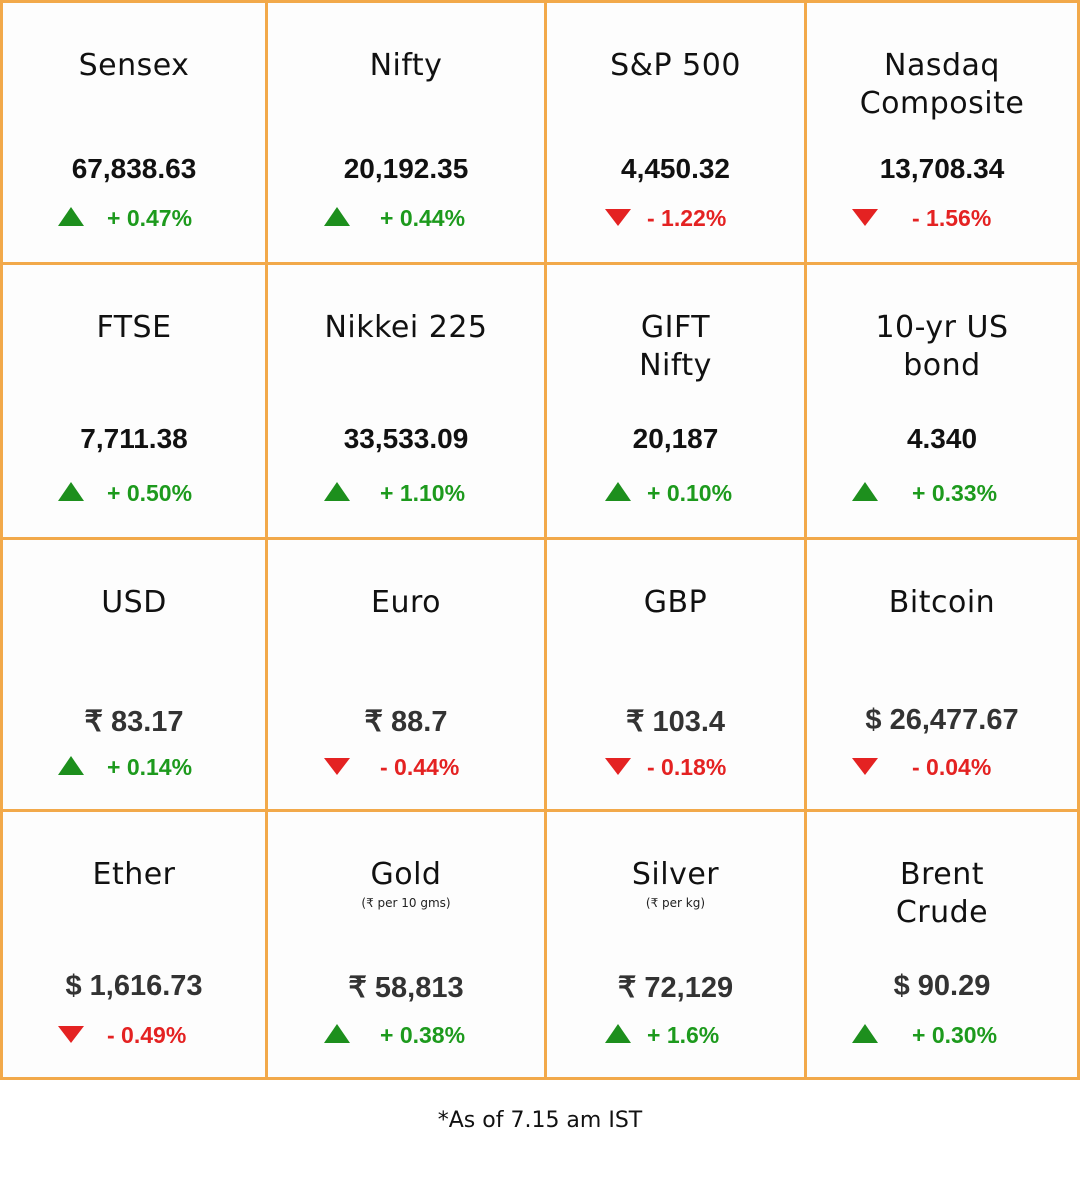  Describe the element at coordinates (407, 676) in the screenshot. I see `market-tile: Euro ₹ 88.7 - 0.44%` at that location.